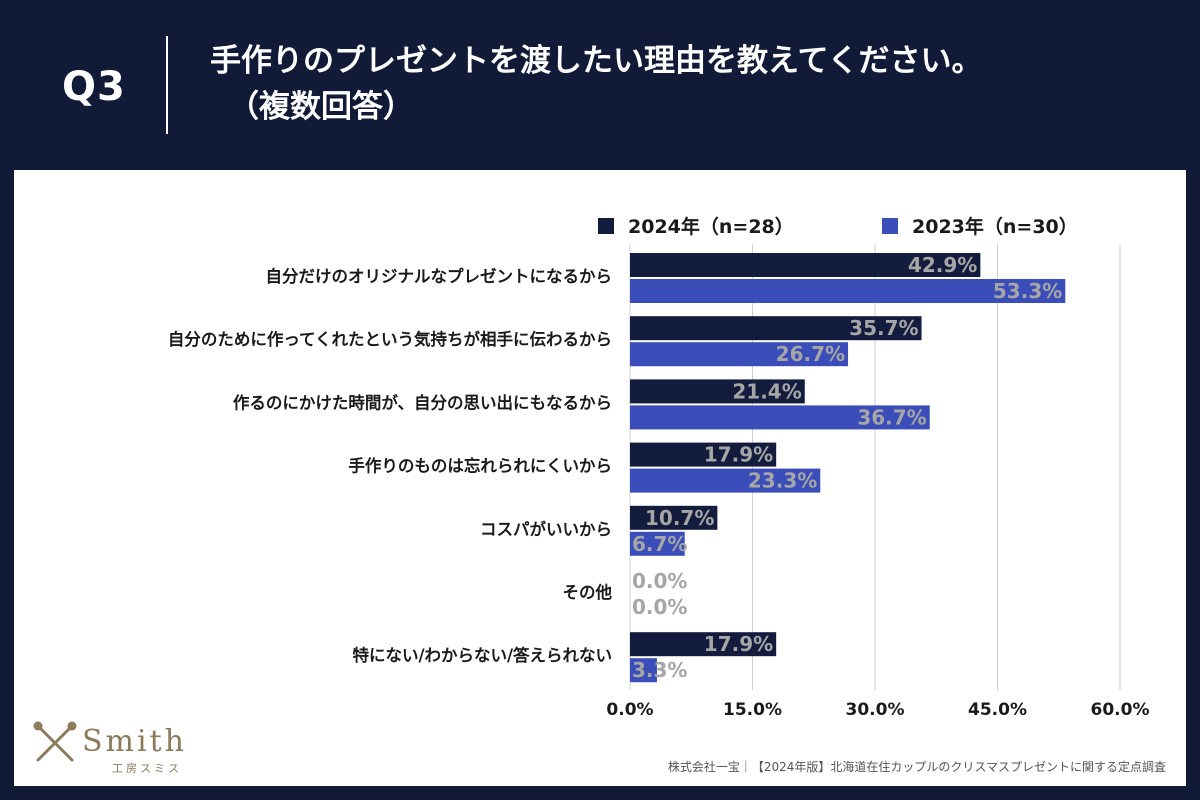  I want to click on category-label: 特にない/わからない/答えられない, so click(482, 655).